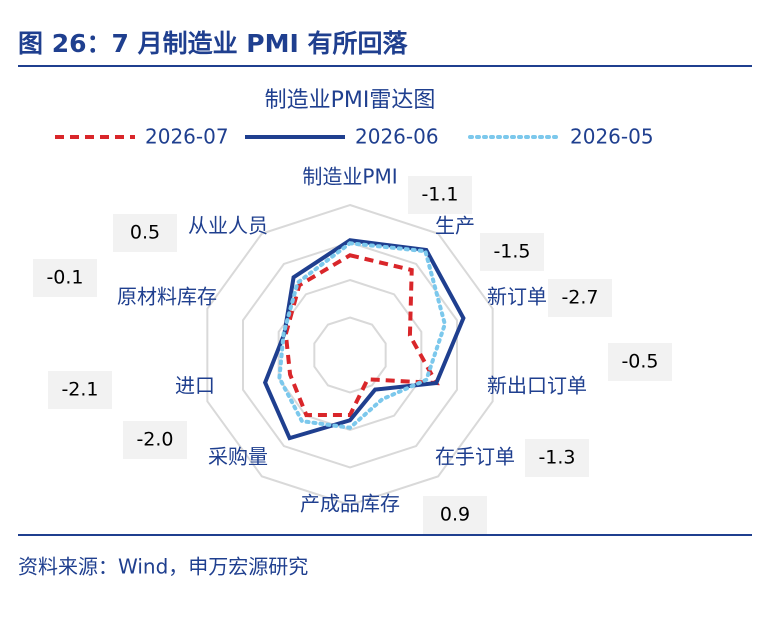  What do you see at coordinates (517, 297) in the screenshot?
I see `category-label: 新订单` at bounding box center [517, 297].